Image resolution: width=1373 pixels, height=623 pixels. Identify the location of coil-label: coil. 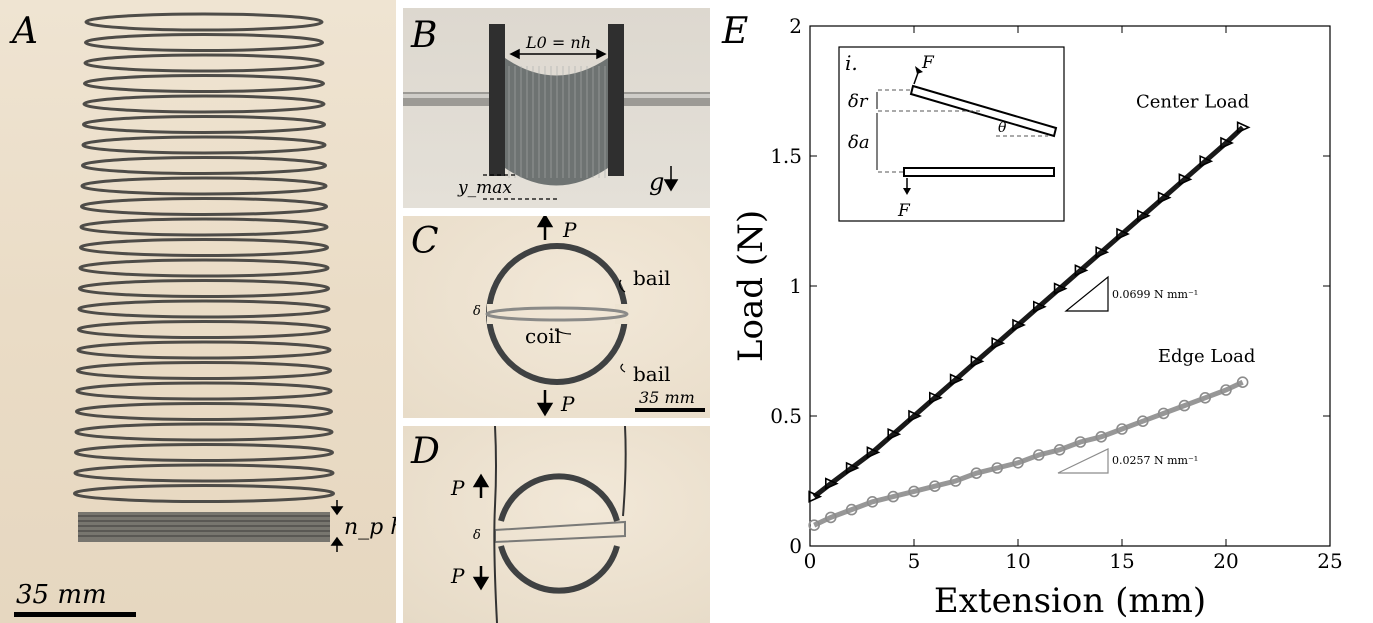
(543, 336).